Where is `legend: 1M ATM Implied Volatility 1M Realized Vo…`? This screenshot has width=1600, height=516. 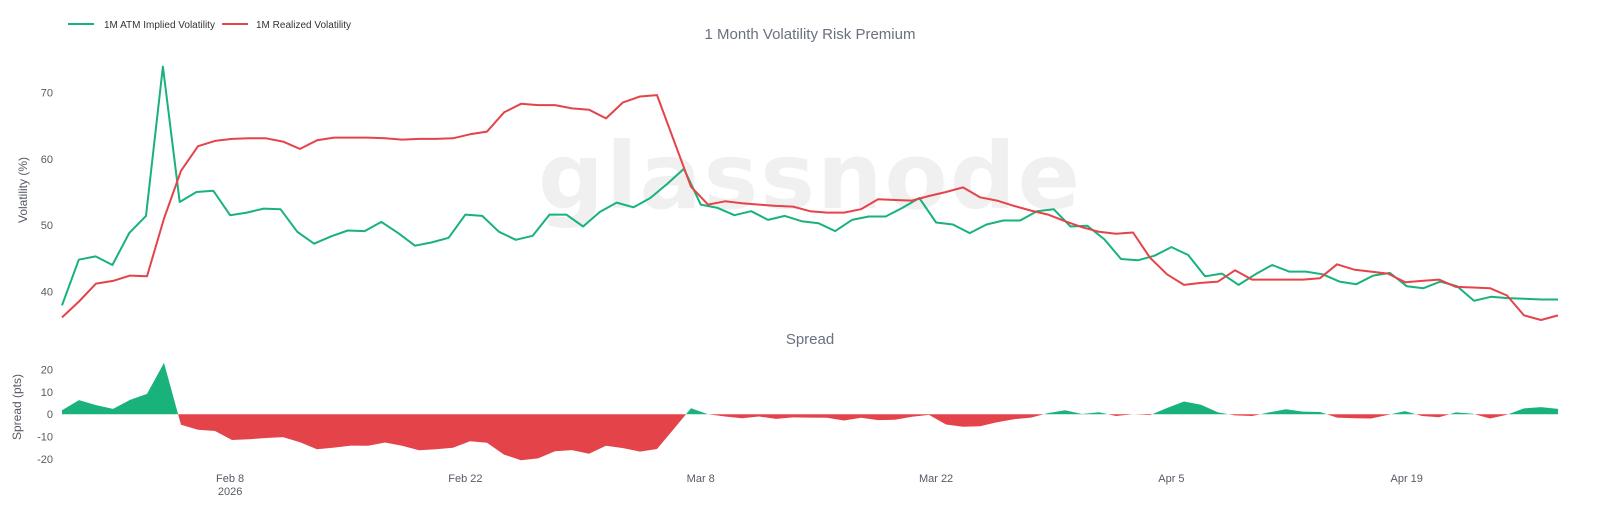
legend: 1M ATM Implied Volatility 1M Realized Vo… is located at coordinates (209, 25).